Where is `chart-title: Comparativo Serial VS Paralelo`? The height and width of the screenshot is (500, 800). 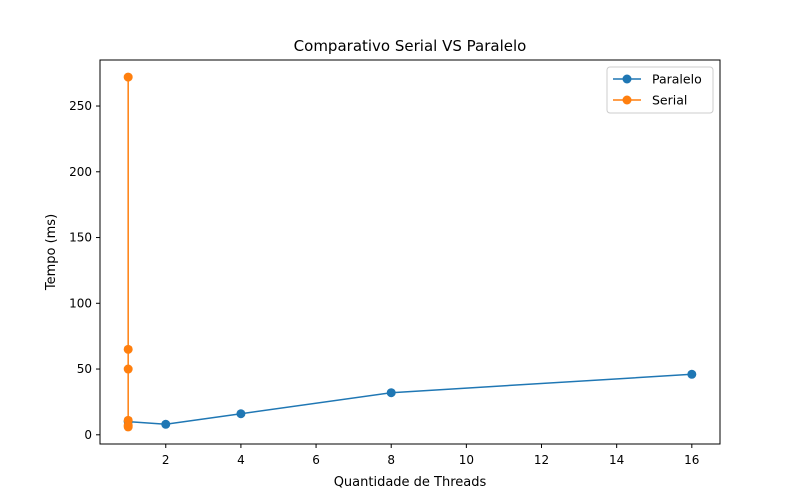 chart-title: Comparativo Serial VS Paralelo is located at coordinates (410, 46).